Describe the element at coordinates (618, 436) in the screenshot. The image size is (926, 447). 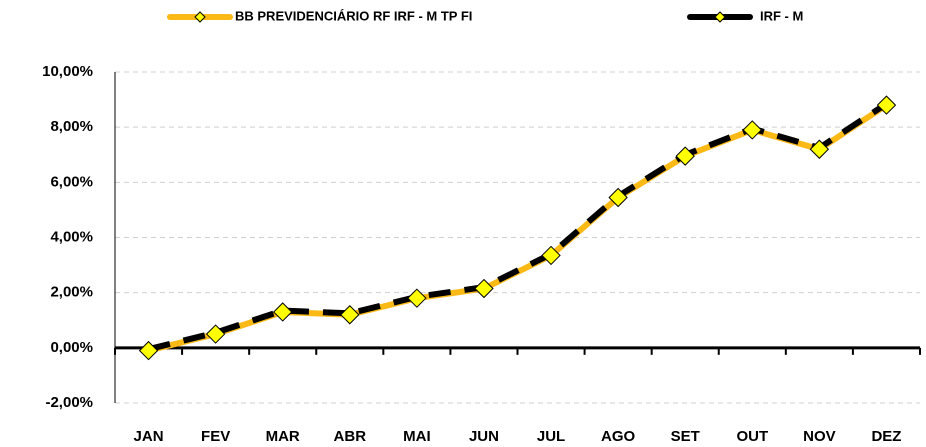
I see `x-tick-label: AGO` at that location.